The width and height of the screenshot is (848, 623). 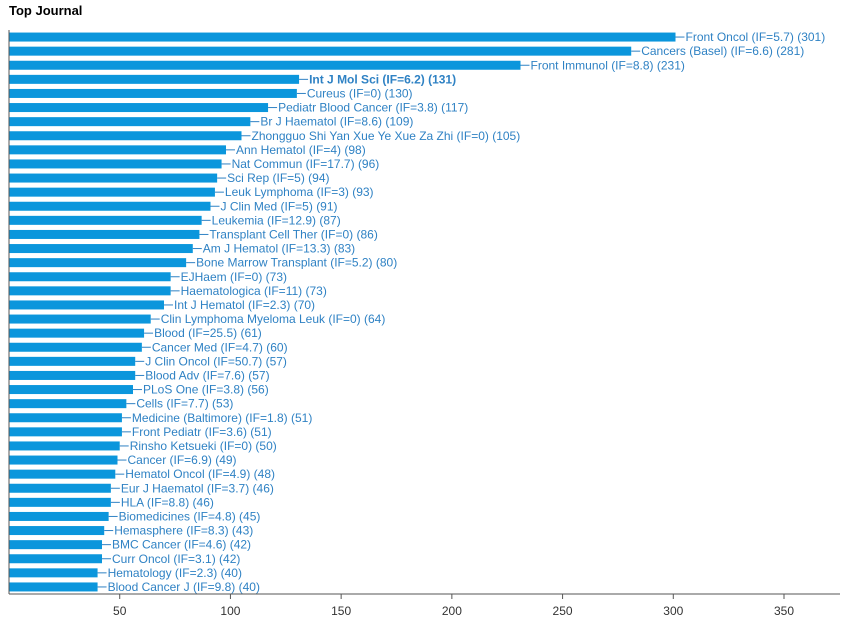 What do you see at coordinates (452, 611) in the screenshot?
I see `x-tick-label: 200` at bounding box center [452, 611].